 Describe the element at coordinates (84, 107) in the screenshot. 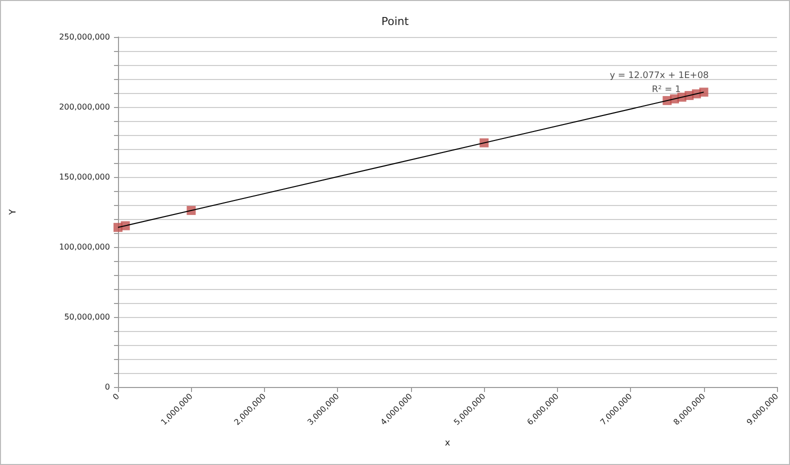

I see `y-tick-label: 200,000,000` at that location.